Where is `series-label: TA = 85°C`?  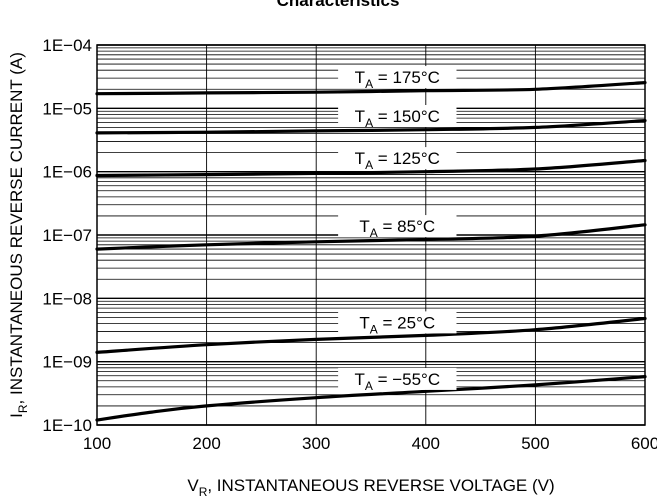 series-label: TA = 85°C is located at coordinates (397, 228).